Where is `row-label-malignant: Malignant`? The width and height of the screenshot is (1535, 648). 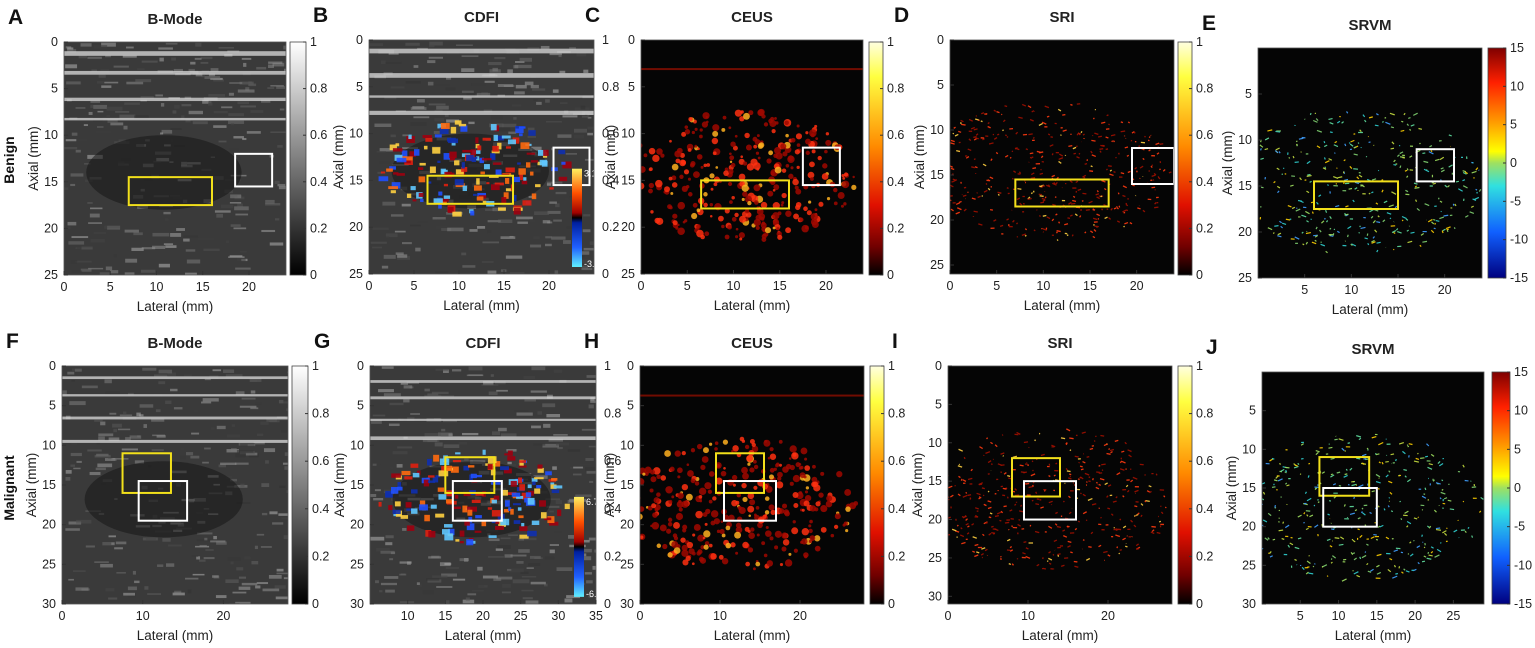 row-label-malignant: Malignant is located at coordinates (9, 488).